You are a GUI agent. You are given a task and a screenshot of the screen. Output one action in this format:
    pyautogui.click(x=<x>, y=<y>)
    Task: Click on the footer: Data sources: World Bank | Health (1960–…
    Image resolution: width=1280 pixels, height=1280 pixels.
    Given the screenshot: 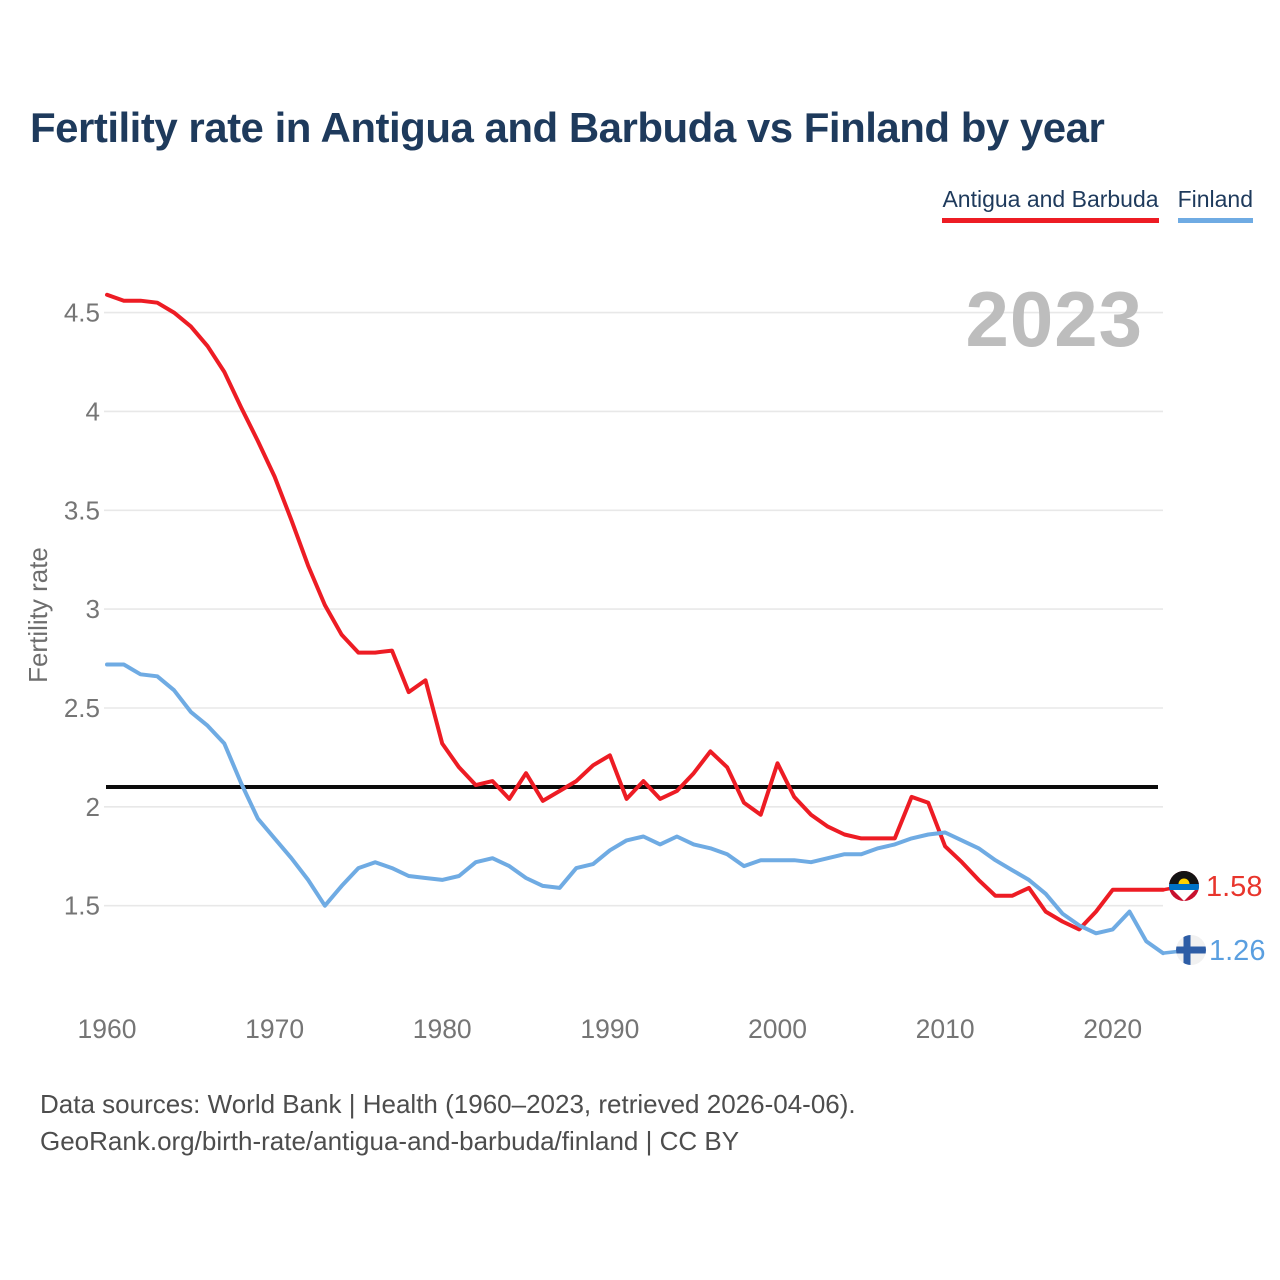 What is the action you would take?
    pyautogui.click(x=448, y=1123)
    